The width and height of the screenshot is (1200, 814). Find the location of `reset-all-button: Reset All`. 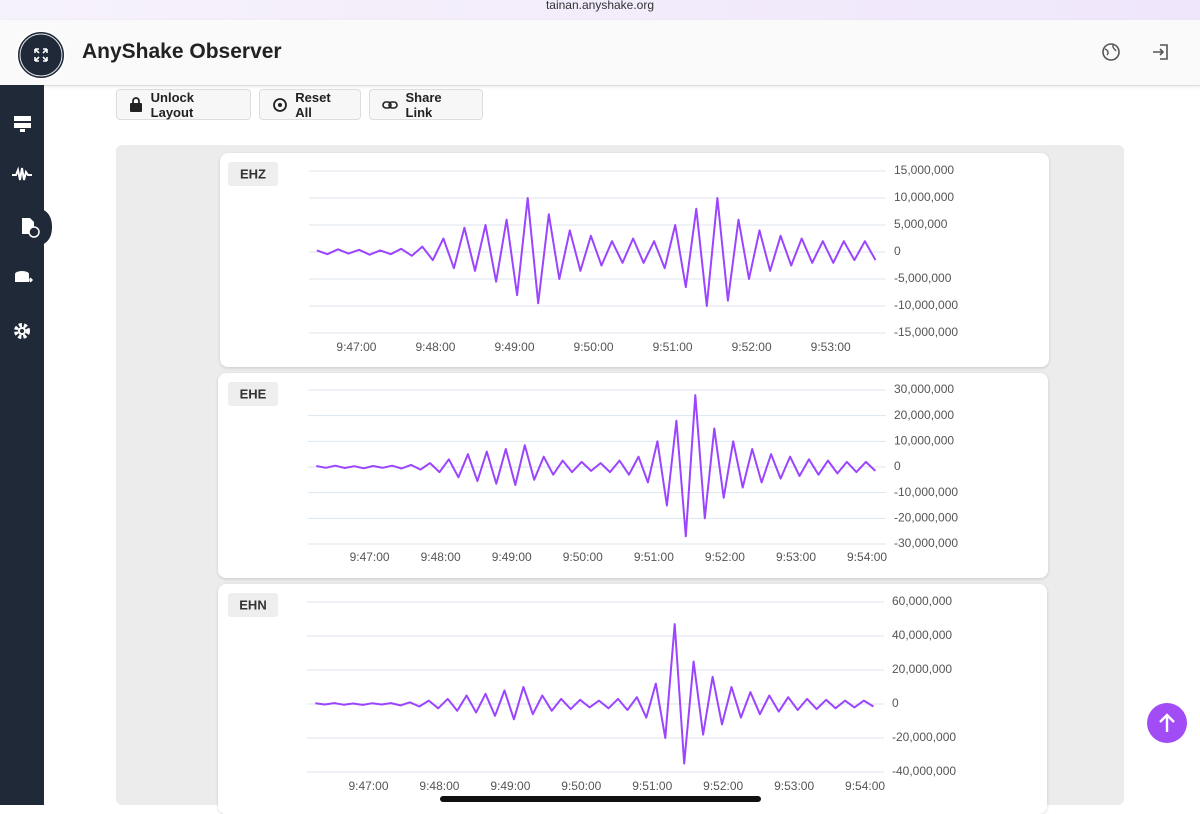

reset-all-button: Reset All is located at coordinates (310, 104).